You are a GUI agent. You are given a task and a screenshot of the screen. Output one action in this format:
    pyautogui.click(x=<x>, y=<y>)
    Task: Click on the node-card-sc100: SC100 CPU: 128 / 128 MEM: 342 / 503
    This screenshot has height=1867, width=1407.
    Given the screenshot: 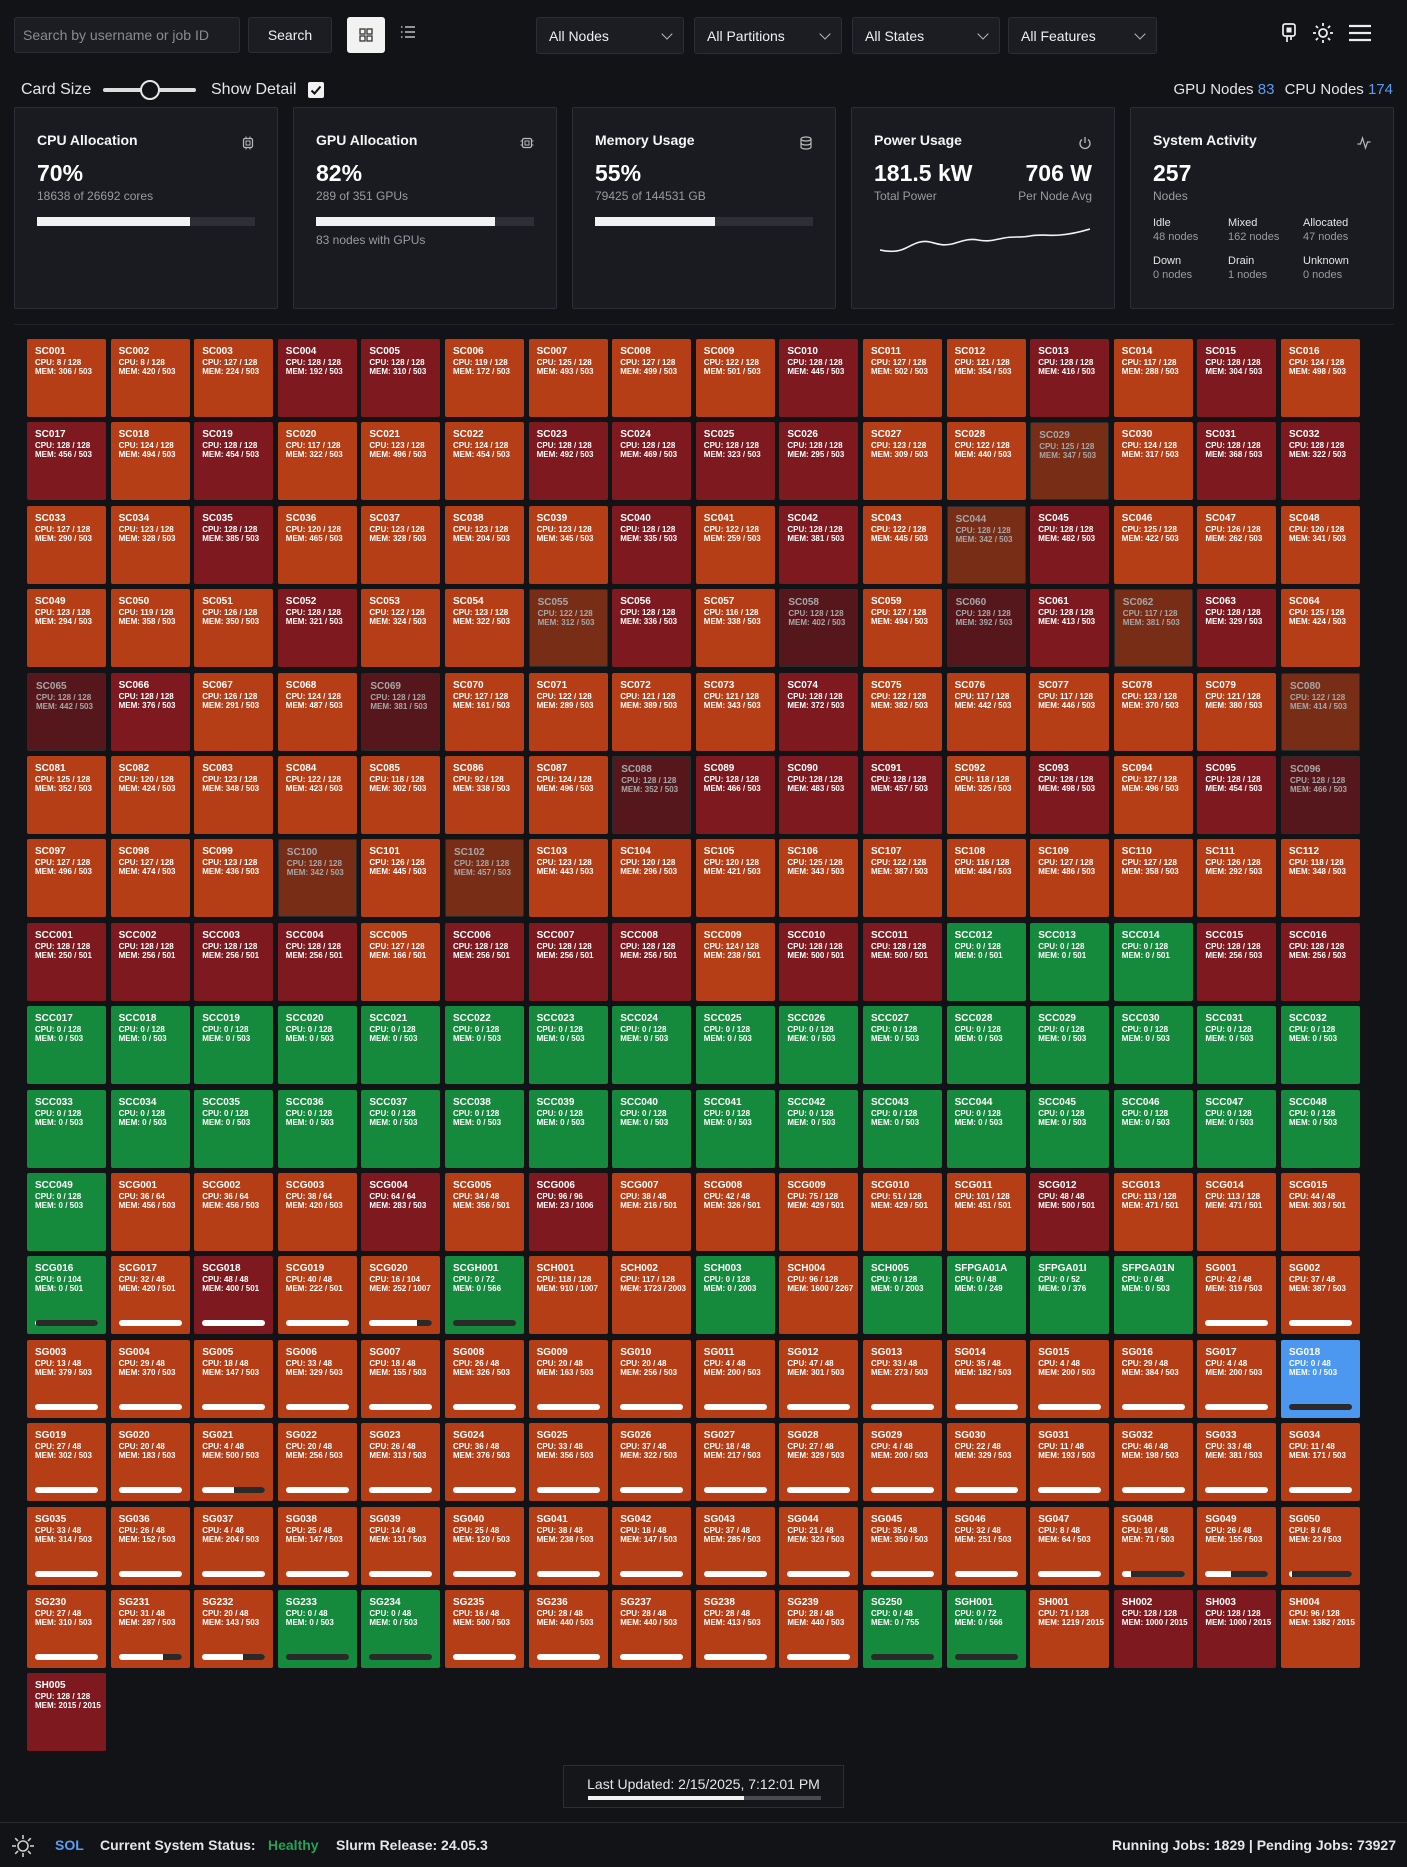 What is the action you would take?
    pyautogui.click(x=317, y=878)
    